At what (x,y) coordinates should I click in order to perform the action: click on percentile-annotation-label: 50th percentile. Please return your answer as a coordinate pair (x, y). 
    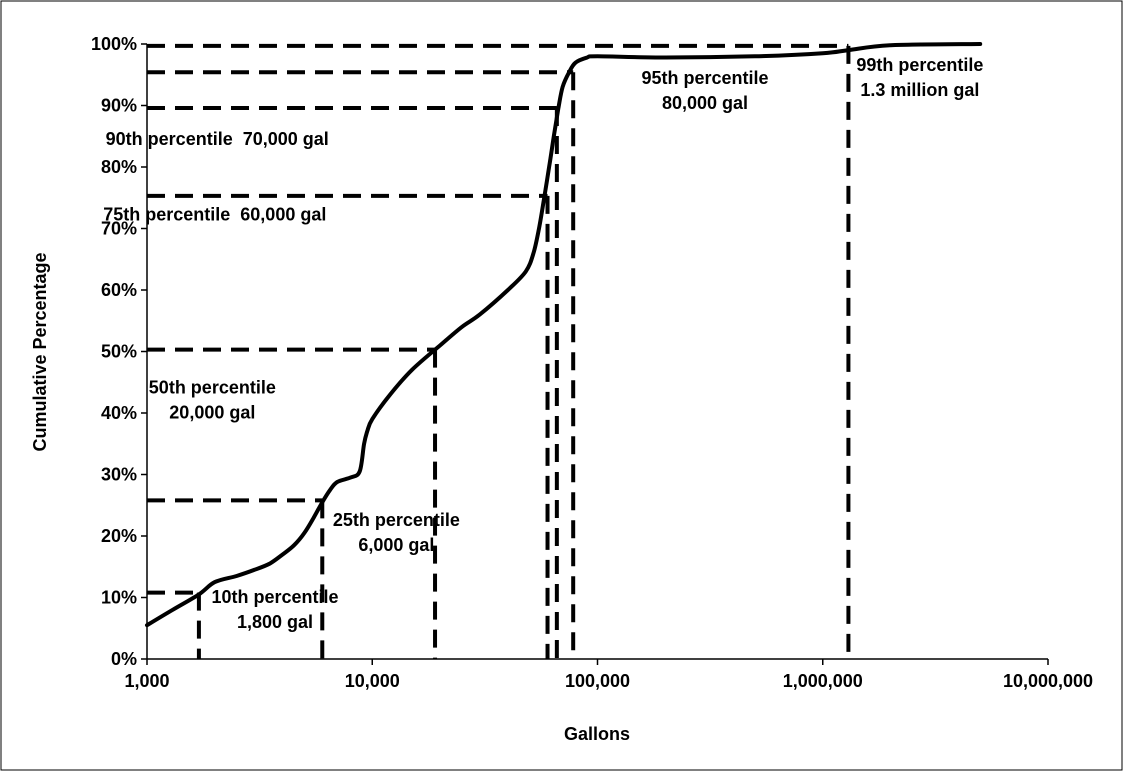
    Looking at the image, I should click on (212, 387).